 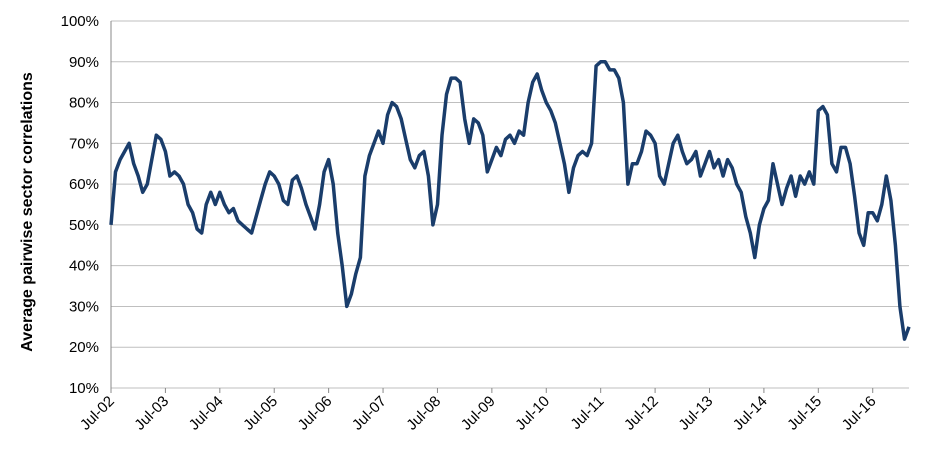 I want to click on x-tick-label: Jul-16, so click(x=859, y=413).